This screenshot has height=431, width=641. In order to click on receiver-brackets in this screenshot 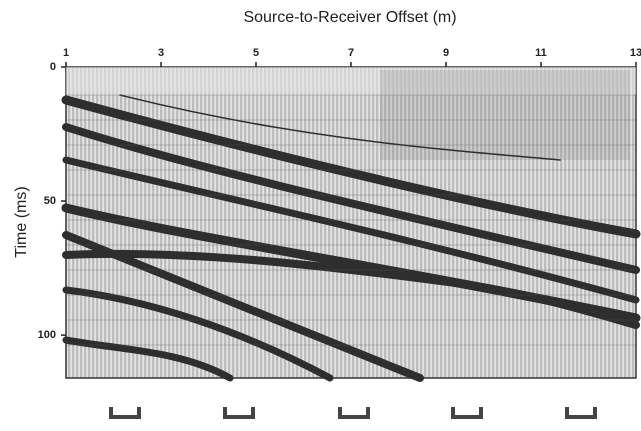, I will do `click(353, 413)`.